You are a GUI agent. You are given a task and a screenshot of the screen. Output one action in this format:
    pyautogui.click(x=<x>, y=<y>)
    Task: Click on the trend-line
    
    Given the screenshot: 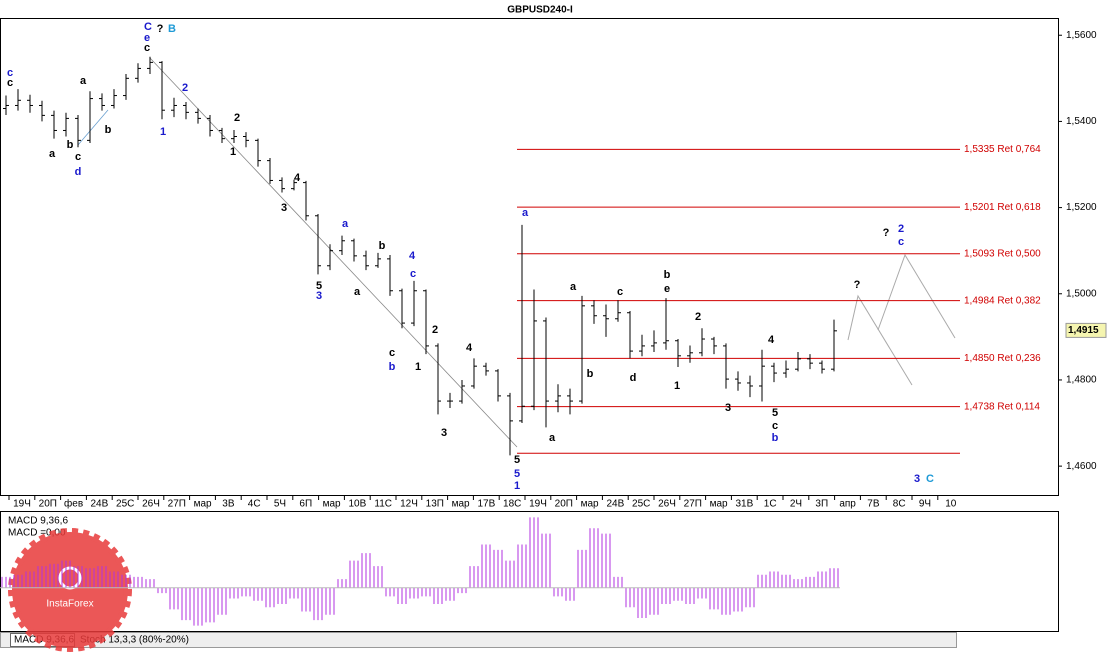 What is the action you would take?
    pyautogui.click(x=93, y=127)
    